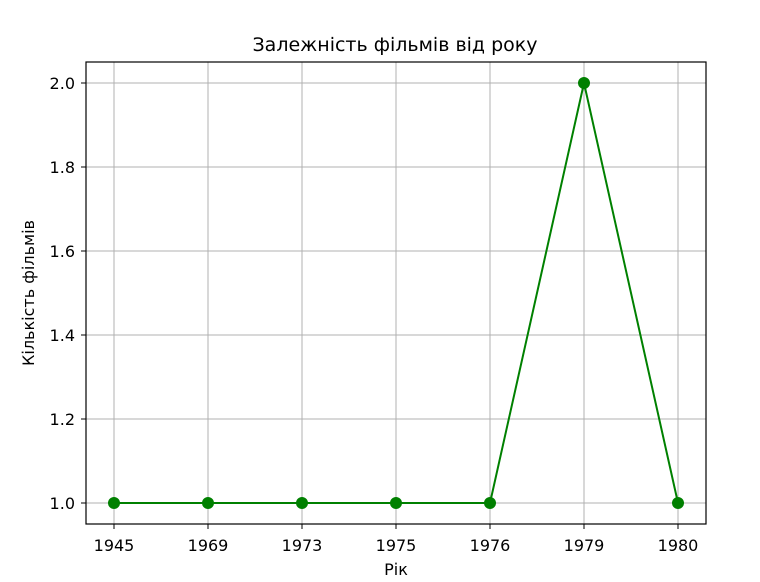 This screenshot has width=760, height=582. What do you see at coordinates (490, 545) in the screenshot?
I see `x-tick-label: 1976` at bounding box center [490, 545].